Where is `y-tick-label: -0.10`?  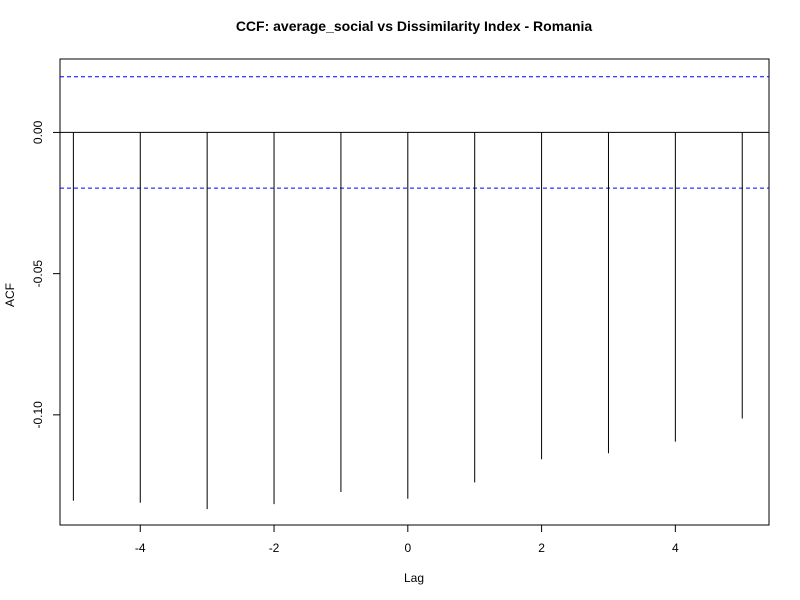 y-tick-label: -0.10 is located at coordinates (38, 415).